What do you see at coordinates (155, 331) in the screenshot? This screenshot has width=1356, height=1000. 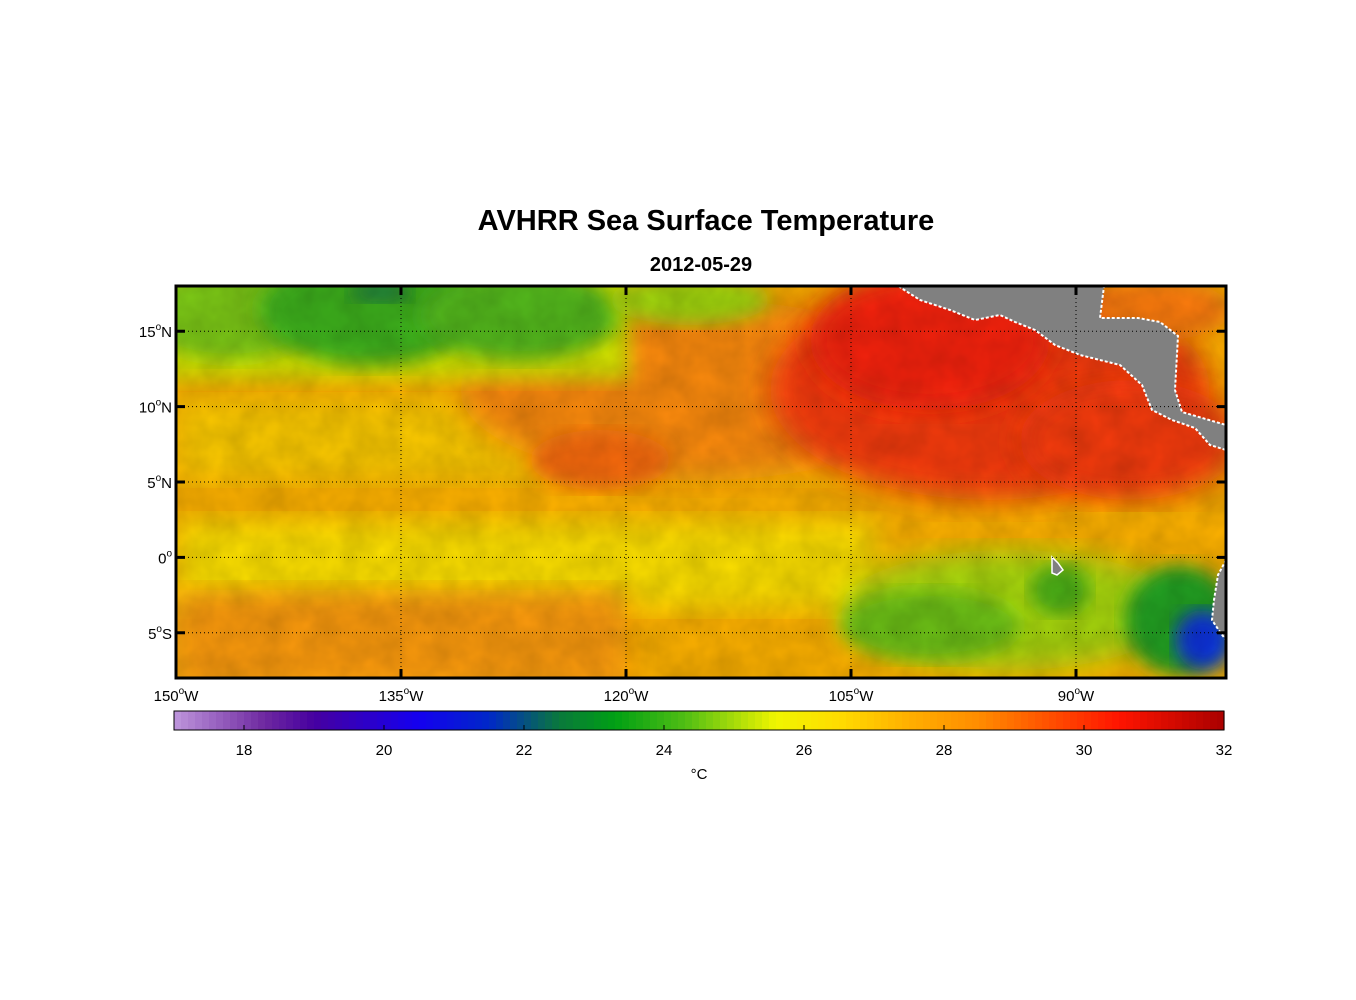 I see `lat-label: 15oN` at bounding box center [155, 331].